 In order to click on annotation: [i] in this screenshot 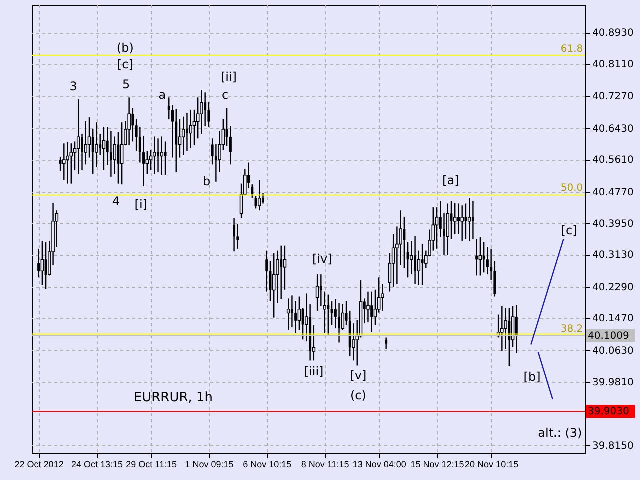, I will do `click(141, 205)`.